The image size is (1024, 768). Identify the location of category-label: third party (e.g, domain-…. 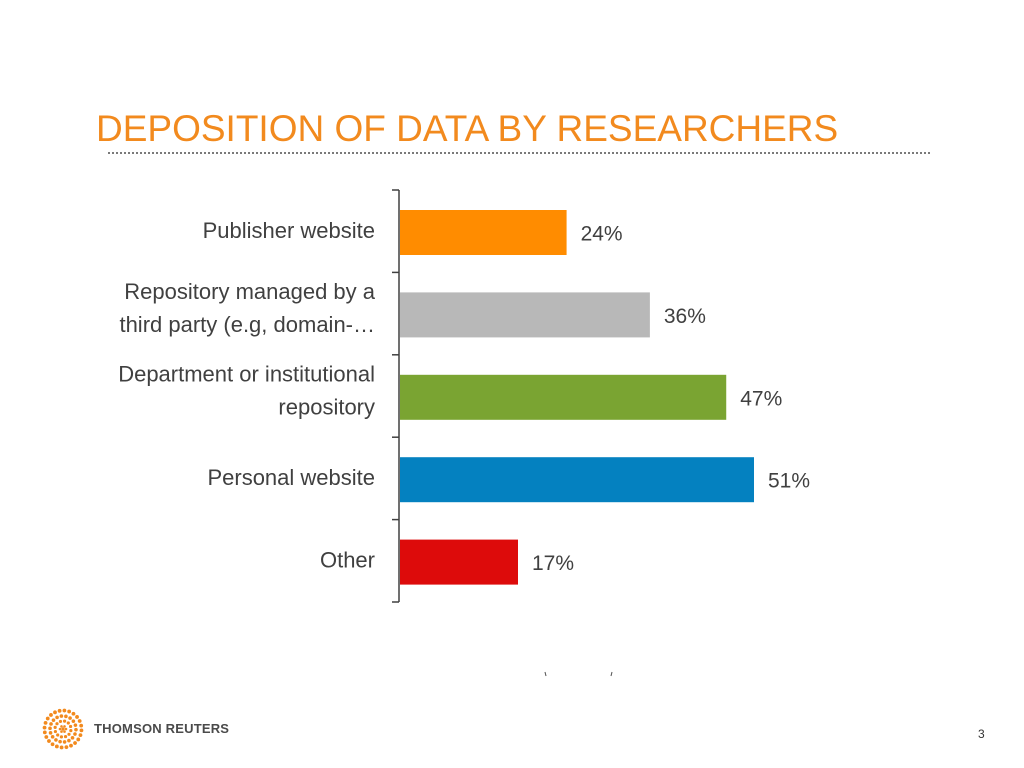
(247, 324).